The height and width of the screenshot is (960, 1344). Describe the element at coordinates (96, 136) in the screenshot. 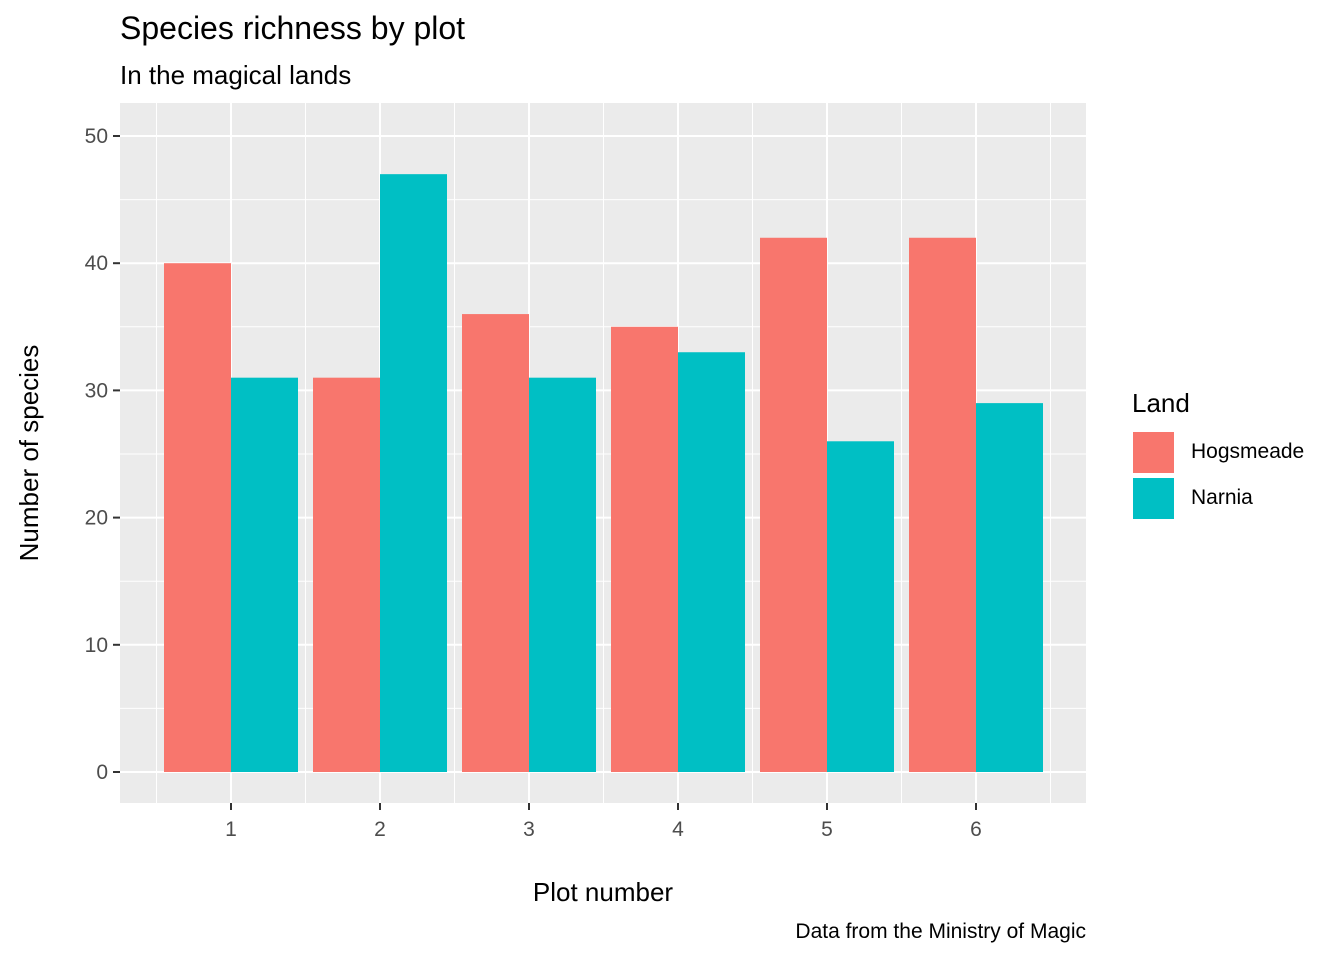

I see `y-tick-label: 50` at that location.